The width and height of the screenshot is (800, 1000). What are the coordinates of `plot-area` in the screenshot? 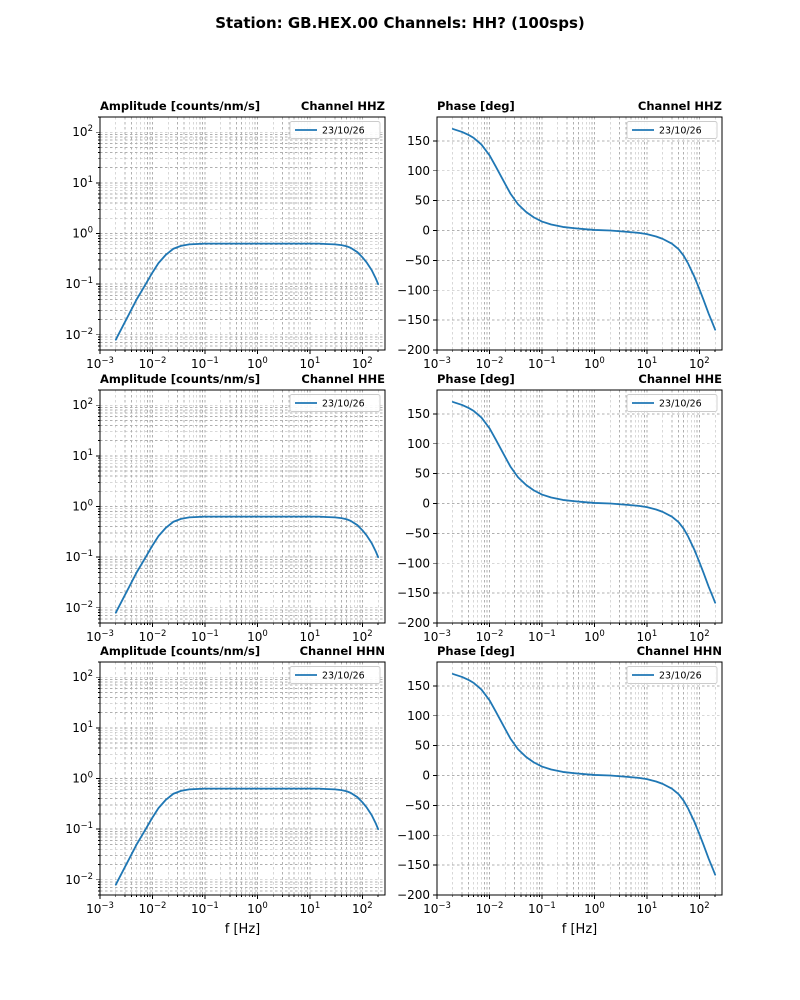 It's located at (579, 506).